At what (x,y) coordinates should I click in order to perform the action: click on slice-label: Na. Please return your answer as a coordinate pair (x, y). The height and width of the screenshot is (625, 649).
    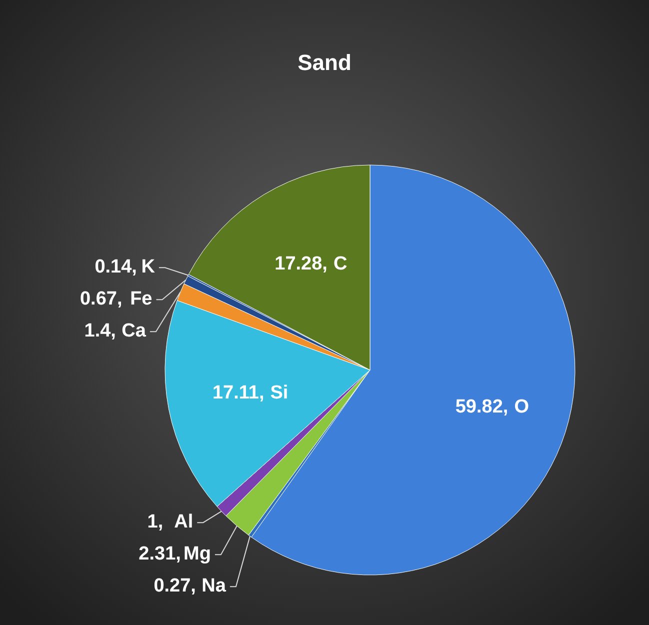
    Looking at the image, I should click on (214, 586).